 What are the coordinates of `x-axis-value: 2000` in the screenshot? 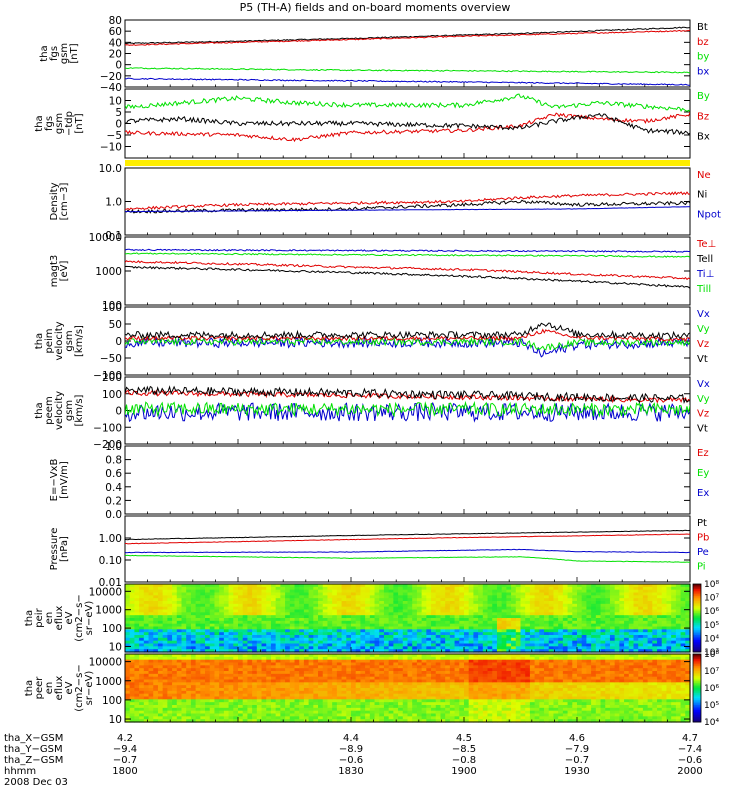 It's located at (689, 771).